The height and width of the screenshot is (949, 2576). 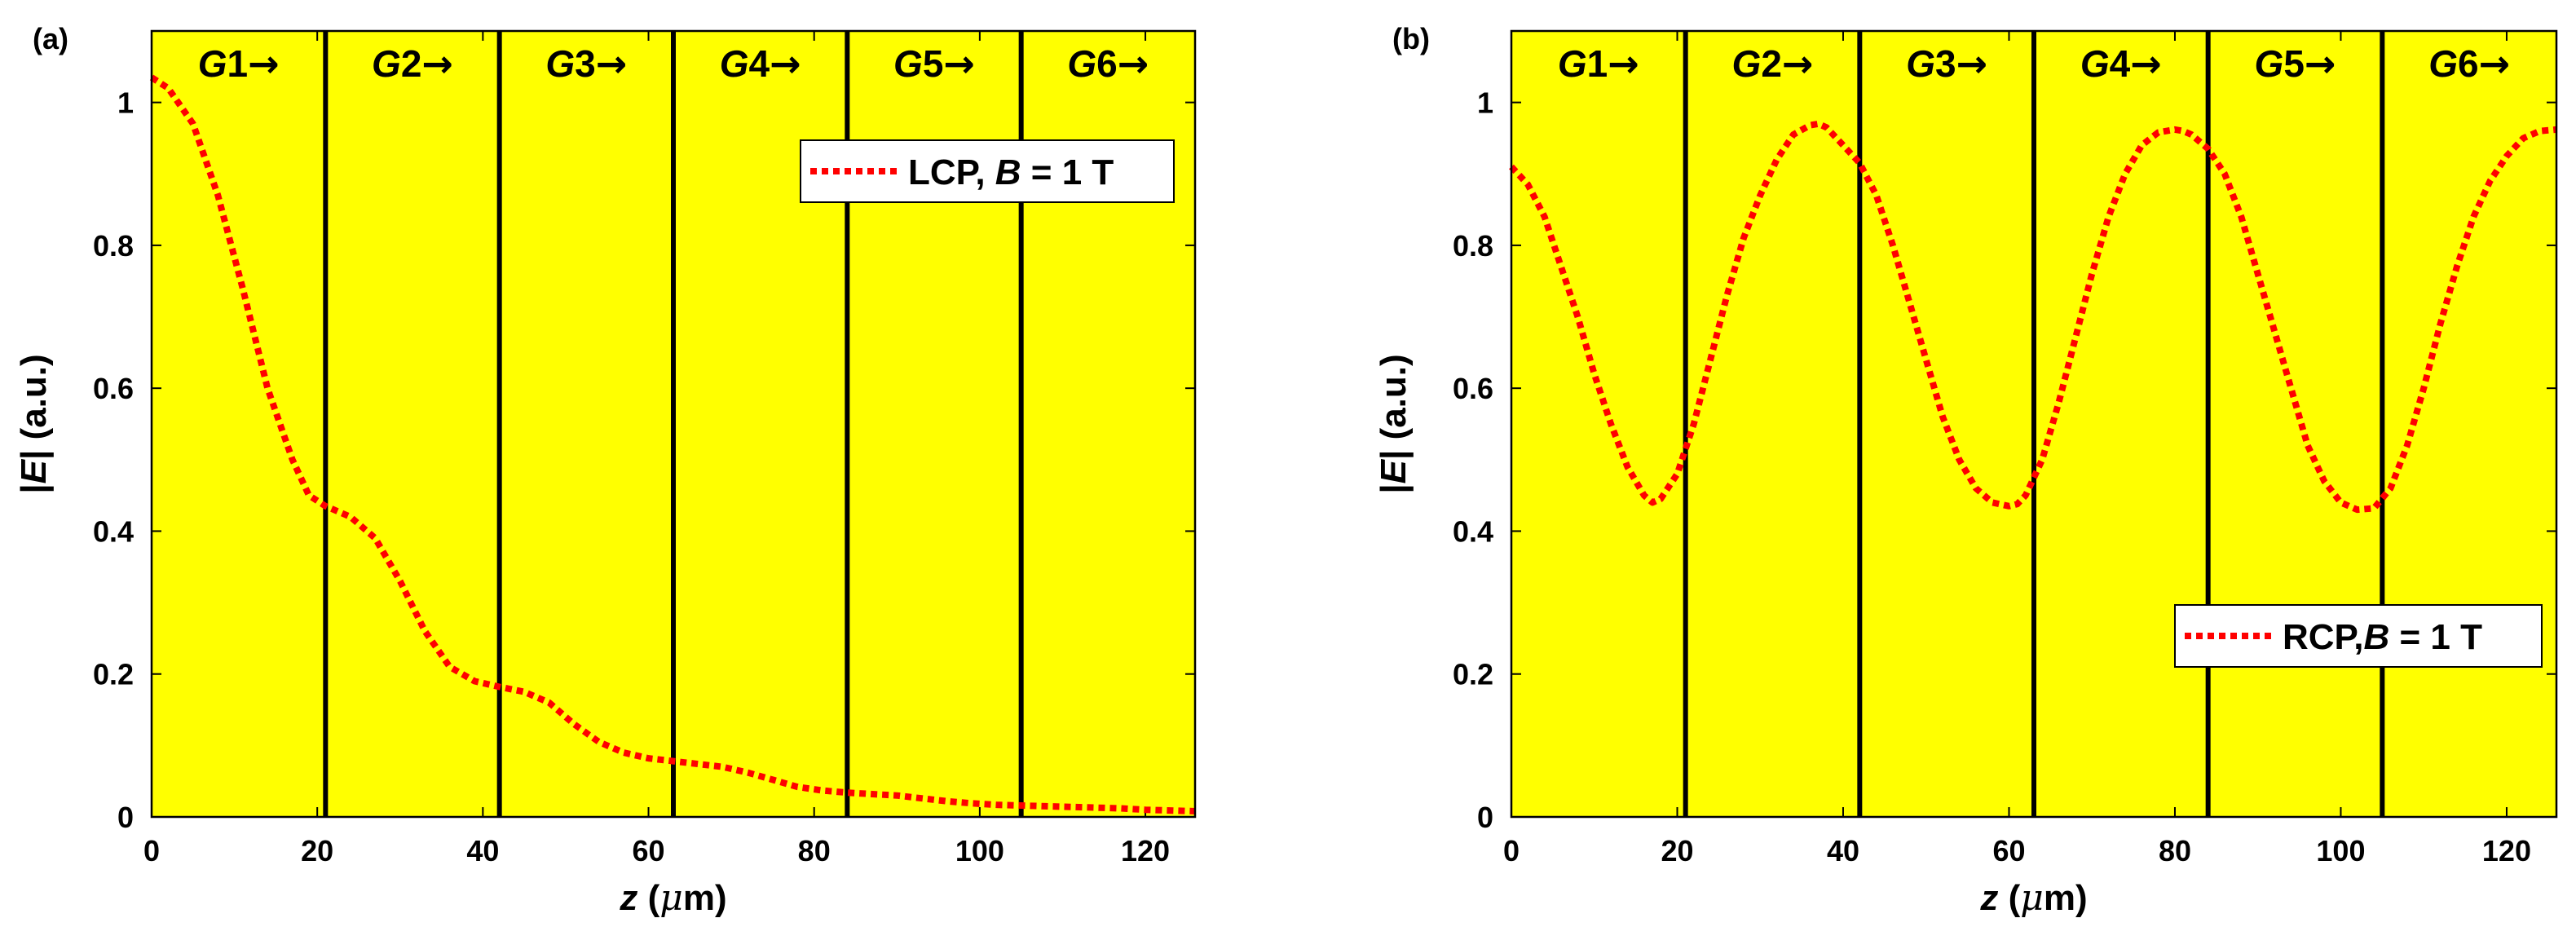 What do you see at coordinates (1411, 38) in the screenshot?
I see `panel-label: (b)` at bounding box center [1411, 38].